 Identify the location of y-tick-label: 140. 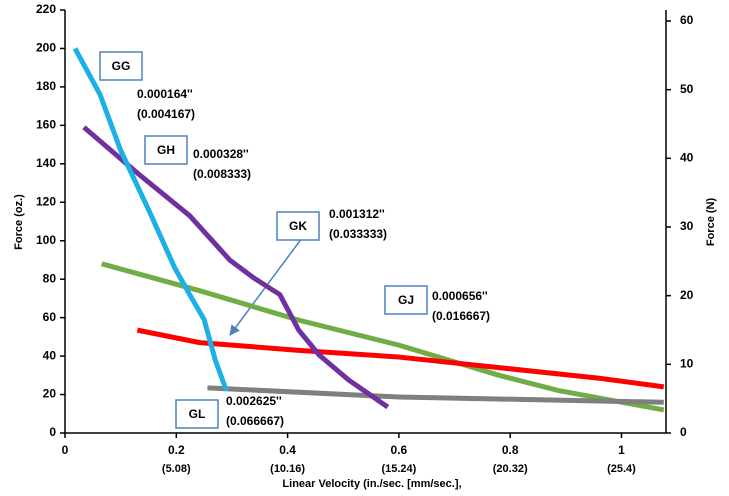
(46, 163).